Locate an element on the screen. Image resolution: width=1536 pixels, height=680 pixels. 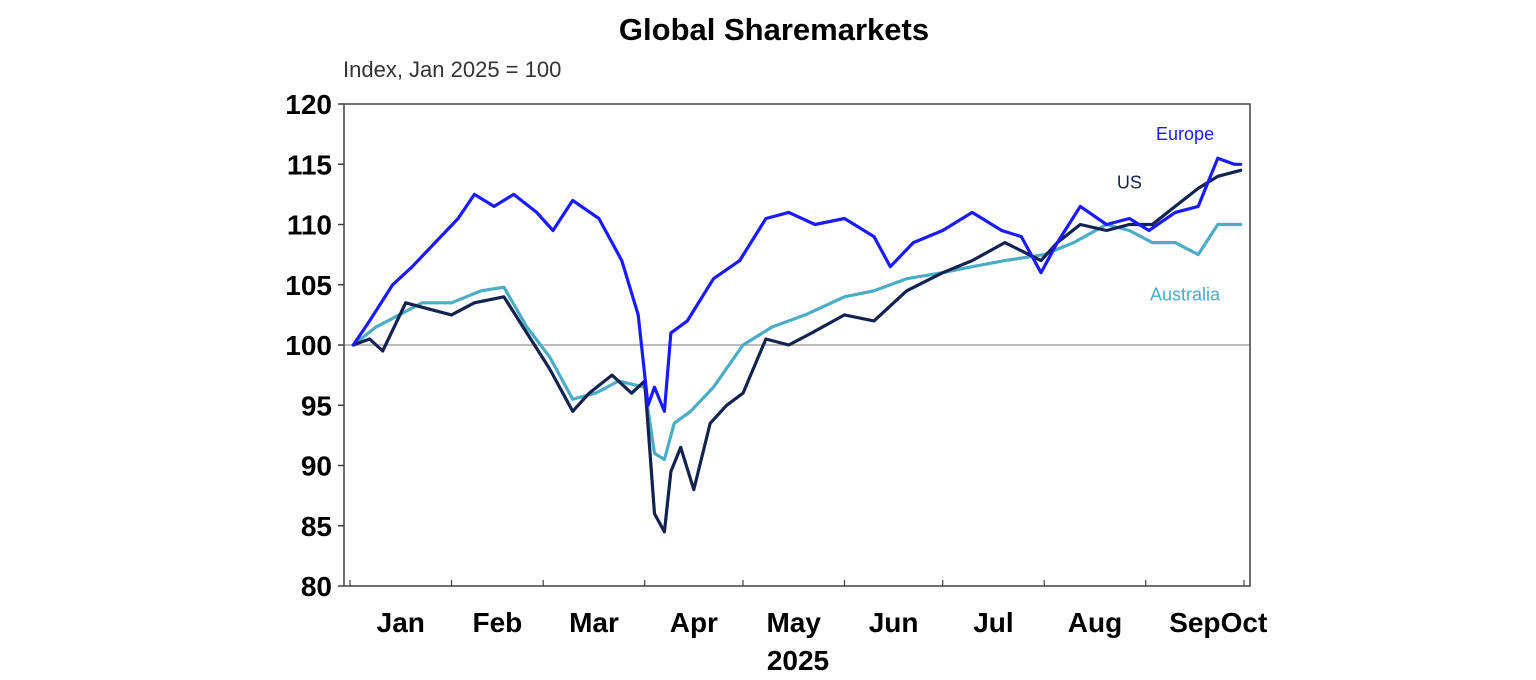
y-tick-label: 85 is located at coordinates (316, 526).